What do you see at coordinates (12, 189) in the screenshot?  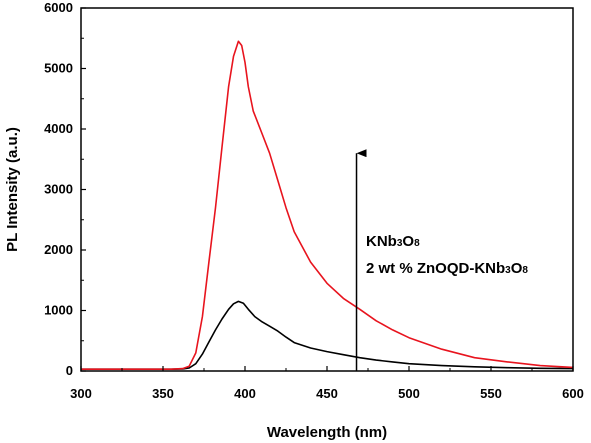 I see `y-axis-title: PL Intensity (a.u.)` at bounding box center [12, 189].